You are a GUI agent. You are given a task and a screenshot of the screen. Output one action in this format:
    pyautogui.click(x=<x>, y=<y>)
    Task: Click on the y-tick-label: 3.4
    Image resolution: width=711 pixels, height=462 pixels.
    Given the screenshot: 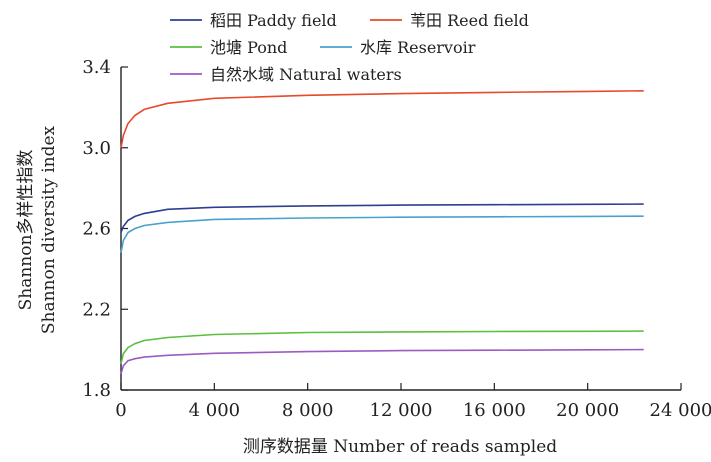 What is the action you would take?
    pyautogui.click(x=96, y=67)
    